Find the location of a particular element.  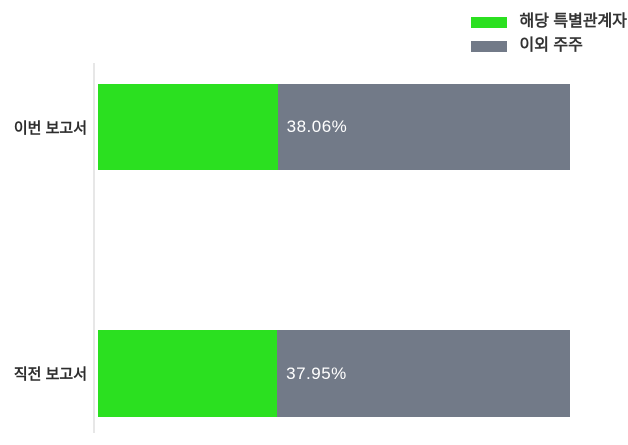

legend-swatch-green is located at coordinates (488, 22).